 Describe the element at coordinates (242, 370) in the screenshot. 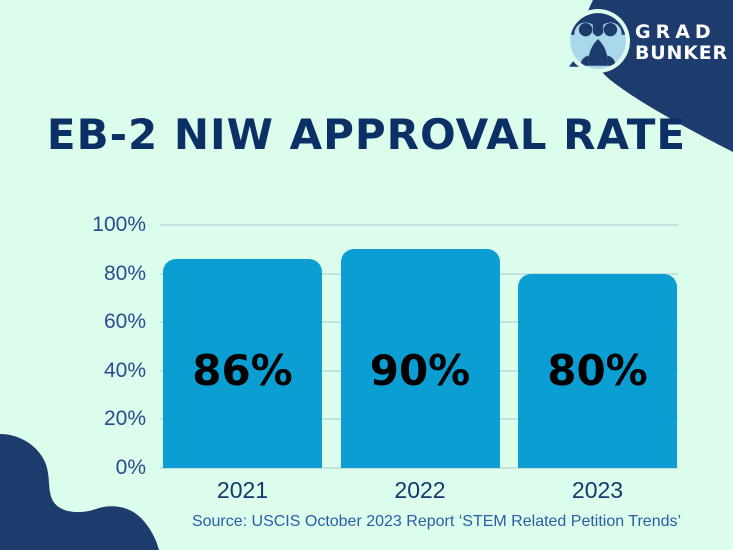

I see `bar-value-label-2021: 86%` at that location.